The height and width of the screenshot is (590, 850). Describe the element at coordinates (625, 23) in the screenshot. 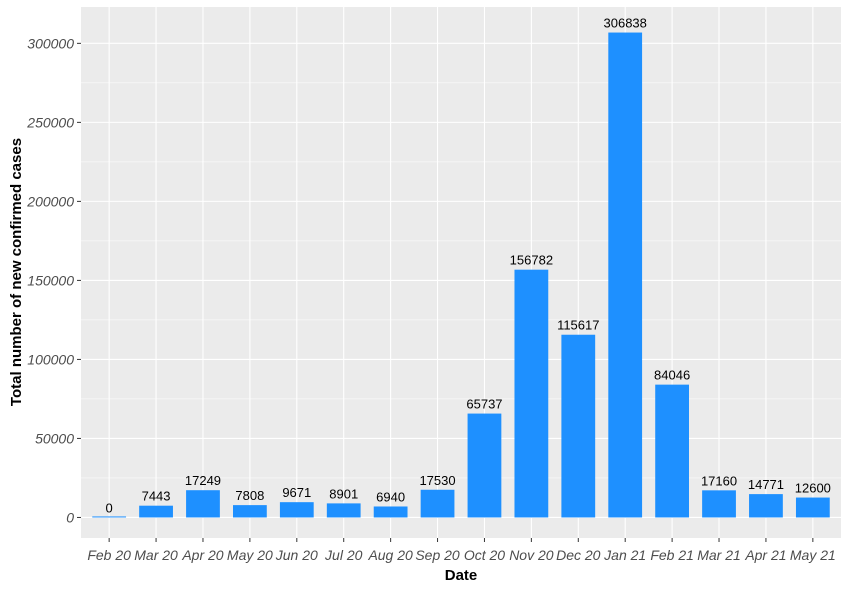

I see `bar-data-label: 306838` at that location.